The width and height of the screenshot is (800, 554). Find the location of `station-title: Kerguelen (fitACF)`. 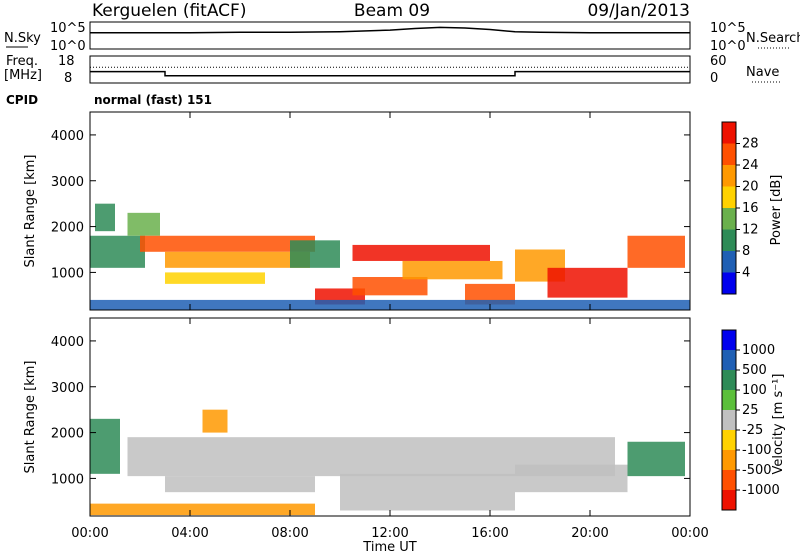

station-title: Kerguelen (fitACF) is located at coordinates (169, 11).